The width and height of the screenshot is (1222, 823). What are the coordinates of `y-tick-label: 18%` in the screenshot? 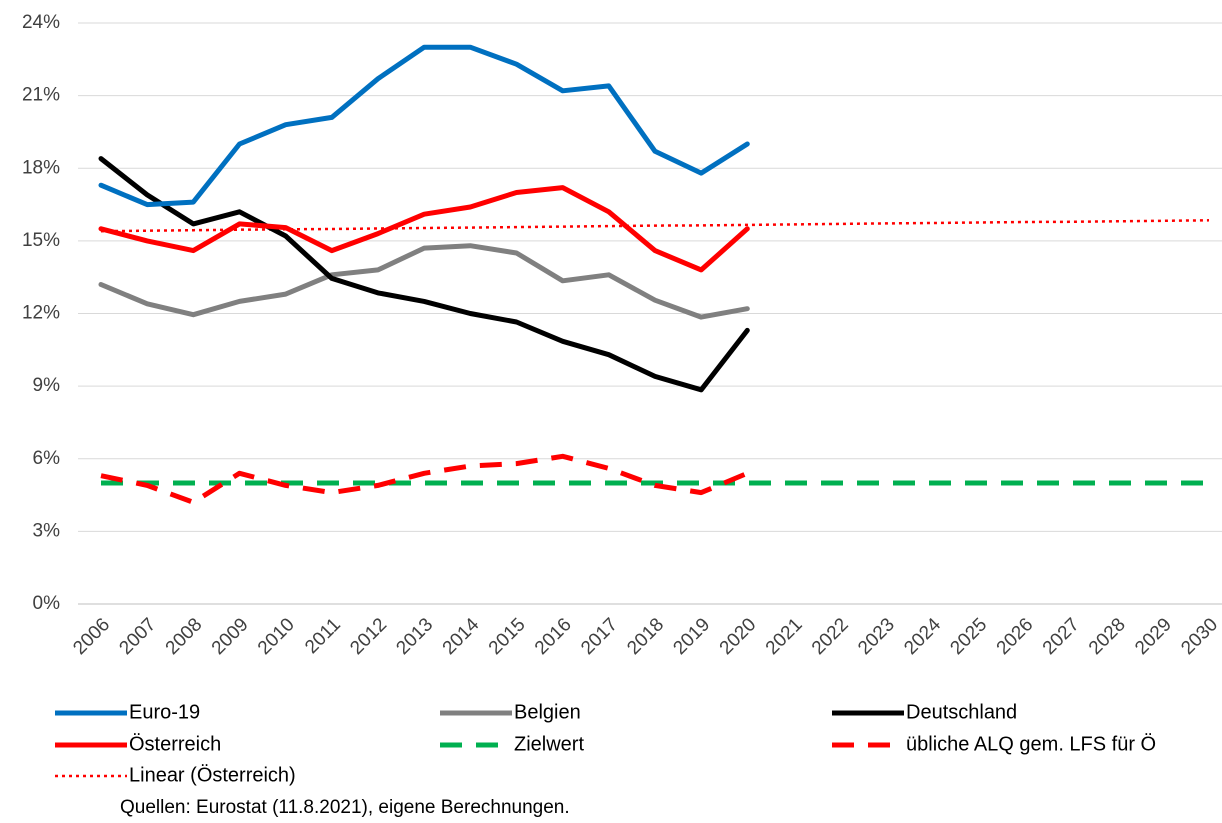 It's located at (41, 167).